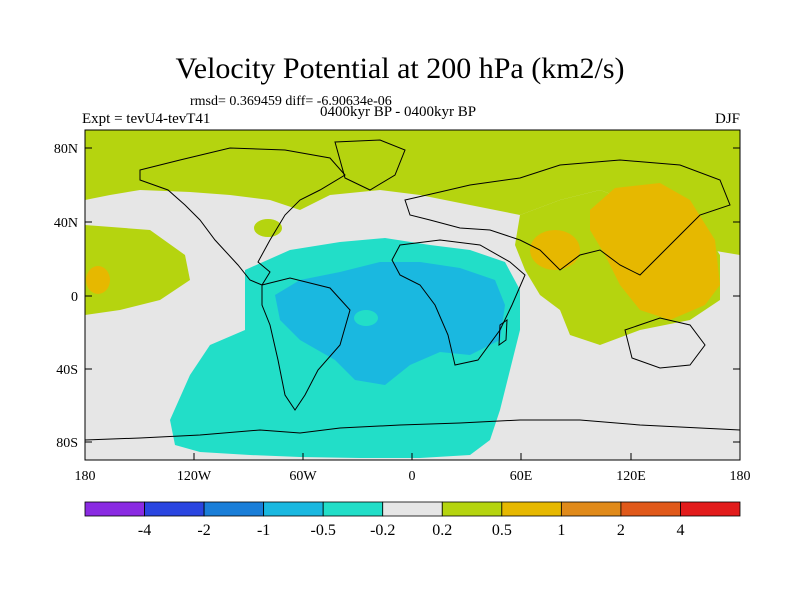  I want to click on x-tick-label: 60E, so click(521, 476).